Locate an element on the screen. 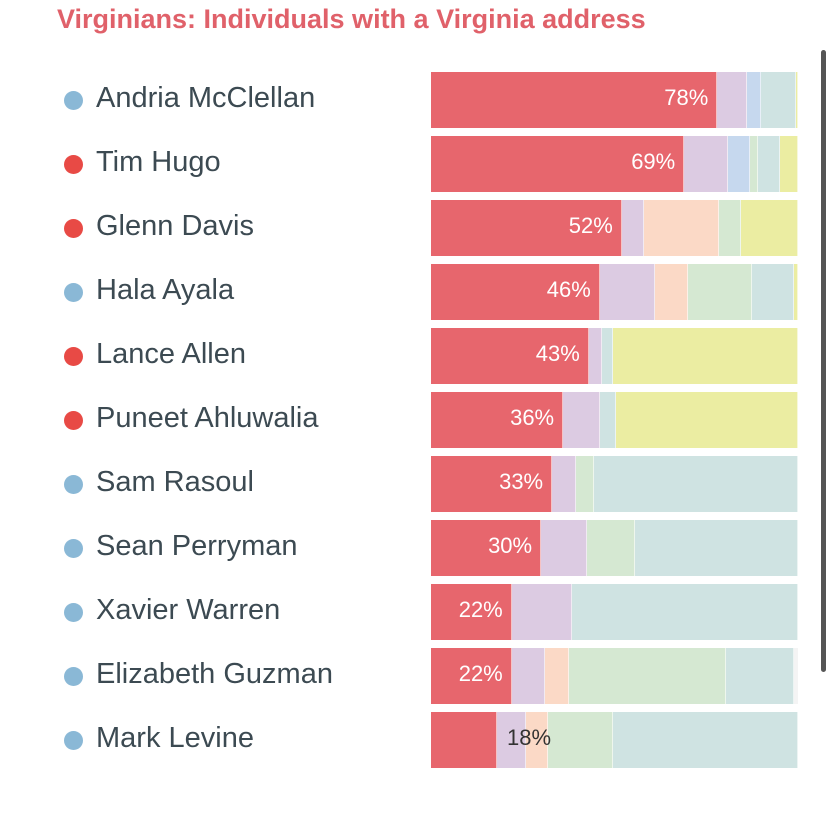 Image resolution: width=828 pixels, height=832 pixels. bar-value-label: 52% is located at coordinates (590, 225).